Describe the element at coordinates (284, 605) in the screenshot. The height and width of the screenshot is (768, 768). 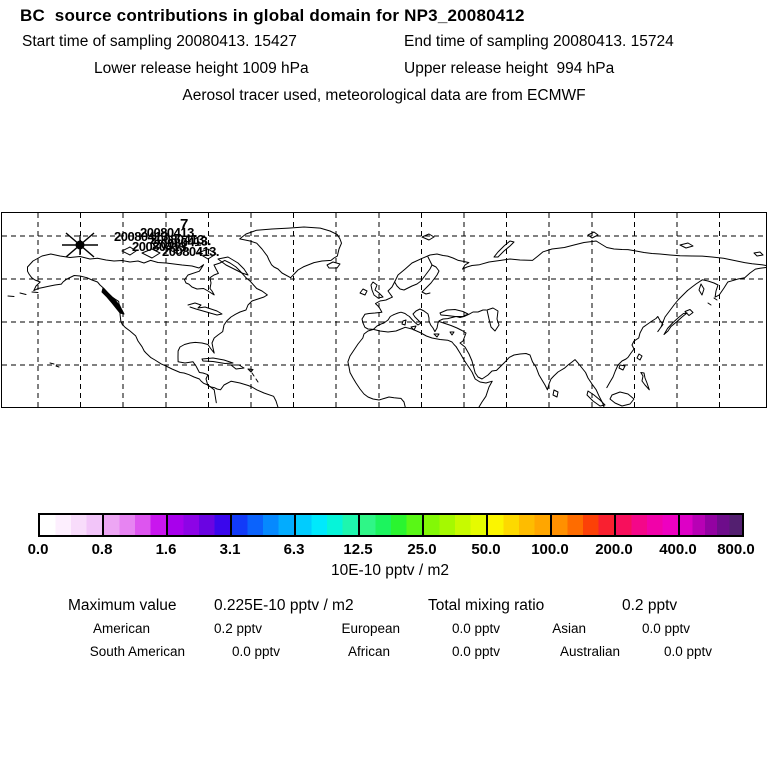
I see `maximum-value: 0.225E-10 pptv / m2` at that location.